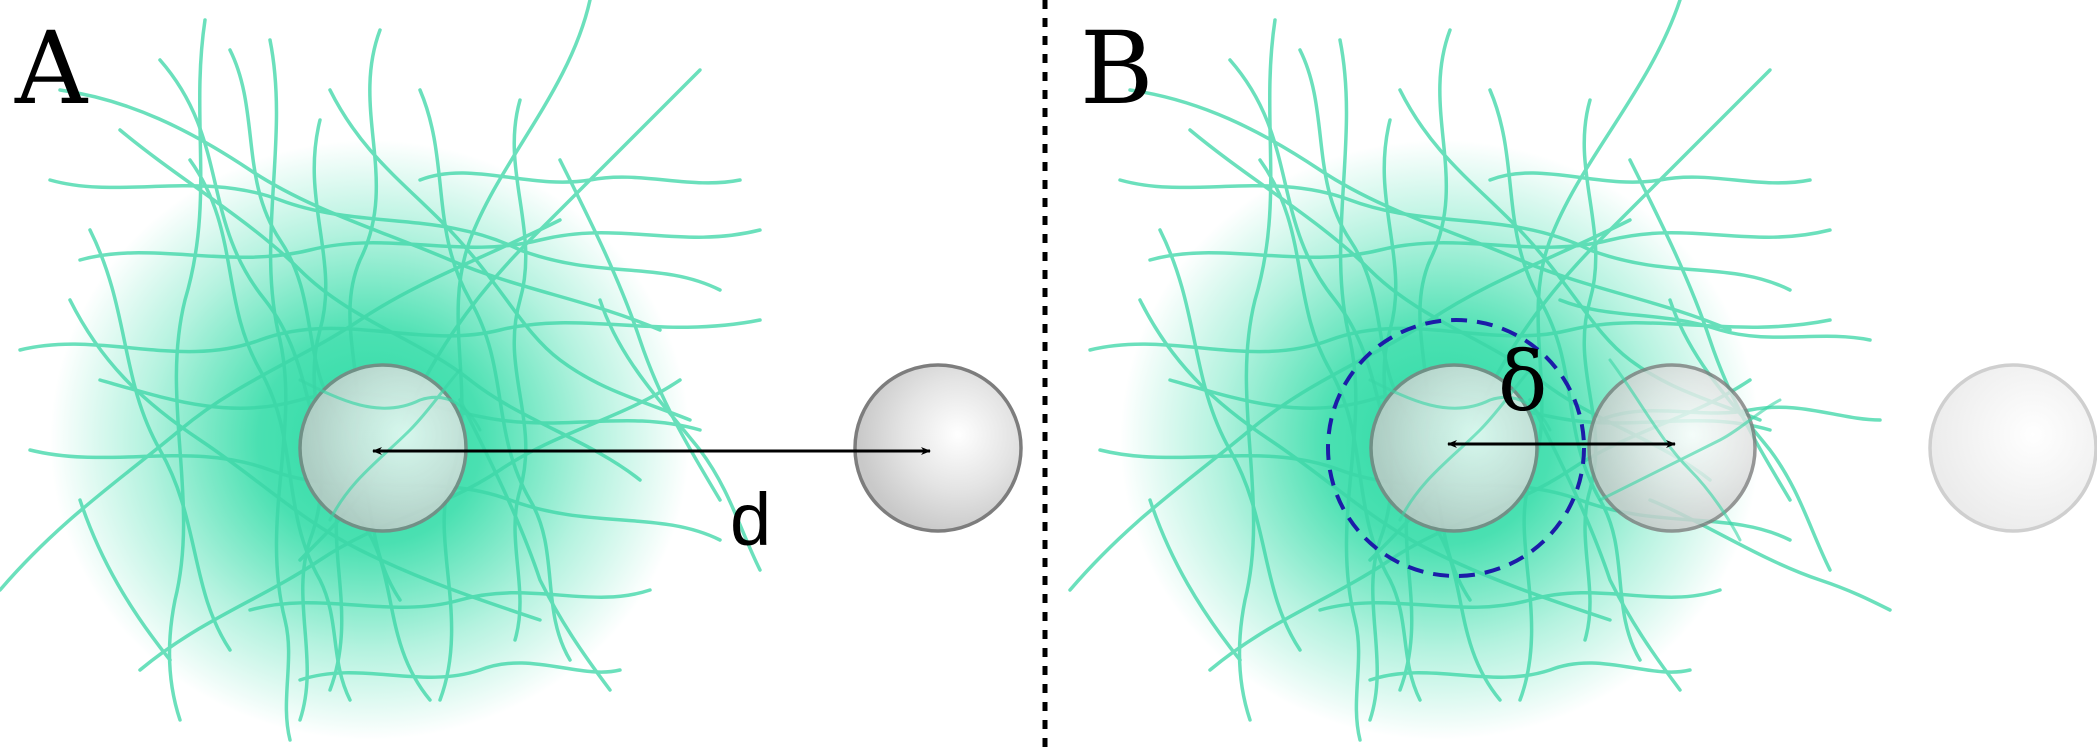 This screenshot has width=2097, height=747. Describe the element at coordinates (750, 519) in the screenshot. I see `distance-label: d` at that location.